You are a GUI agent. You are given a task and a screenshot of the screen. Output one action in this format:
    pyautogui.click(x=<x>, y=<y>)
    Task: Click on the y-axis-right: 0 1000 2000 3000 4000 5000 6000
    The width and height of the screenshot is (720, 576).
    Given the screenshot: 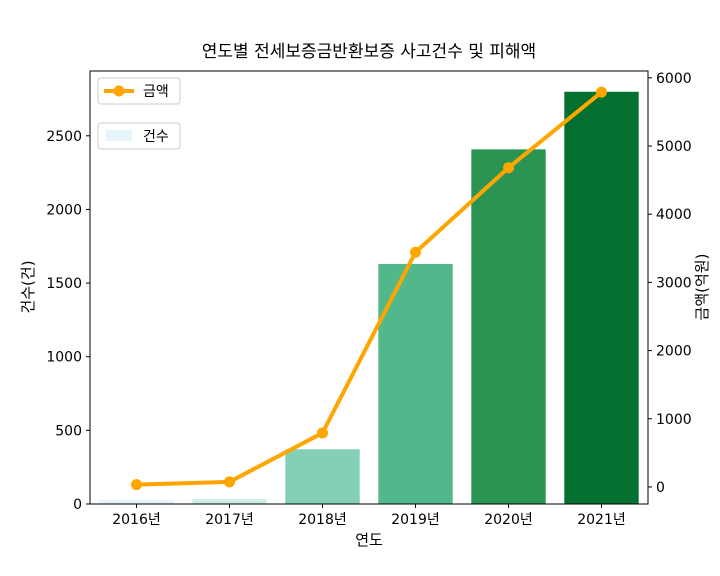 What is the action you would take?
    pyautogui.click(x=670, y=283)
    